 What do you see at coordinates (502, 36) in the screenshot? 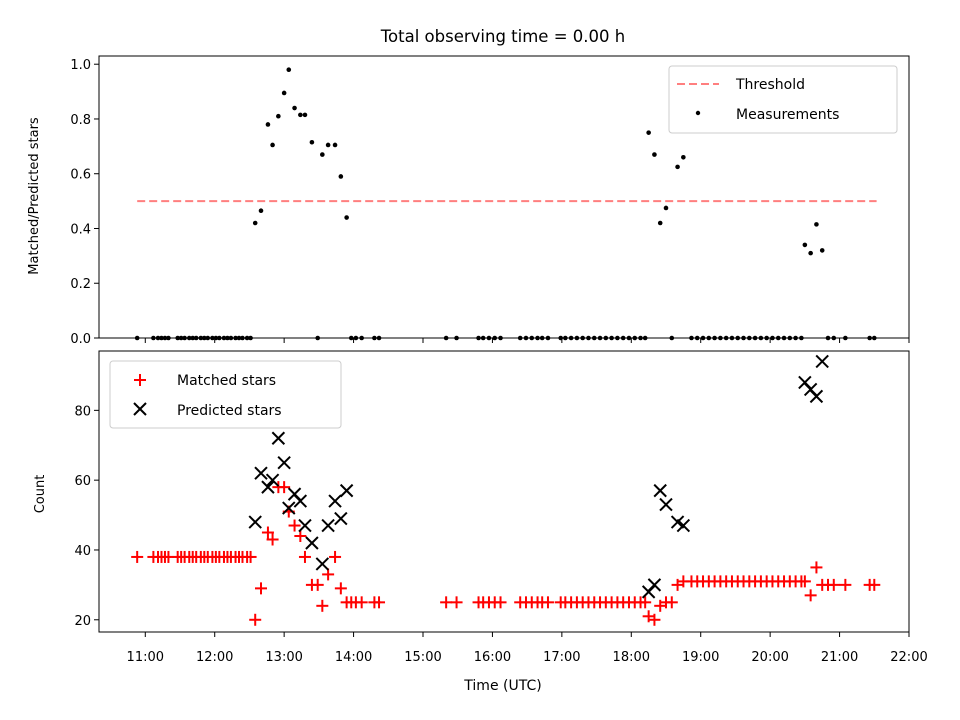
I see `figure-title: Total observing time = 0.00 h` at bounding box center [502, 36].